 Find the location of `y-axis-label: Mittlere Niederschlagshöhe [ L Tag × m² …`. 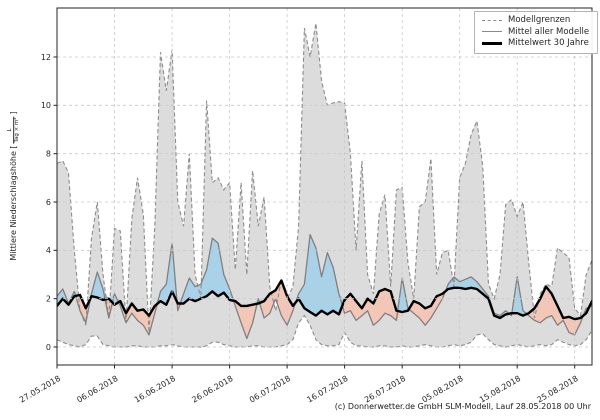

y-axis-label: Mittlere Niederschlagshöhe [ L Tag × m² … is located at coordinates (14, 186).